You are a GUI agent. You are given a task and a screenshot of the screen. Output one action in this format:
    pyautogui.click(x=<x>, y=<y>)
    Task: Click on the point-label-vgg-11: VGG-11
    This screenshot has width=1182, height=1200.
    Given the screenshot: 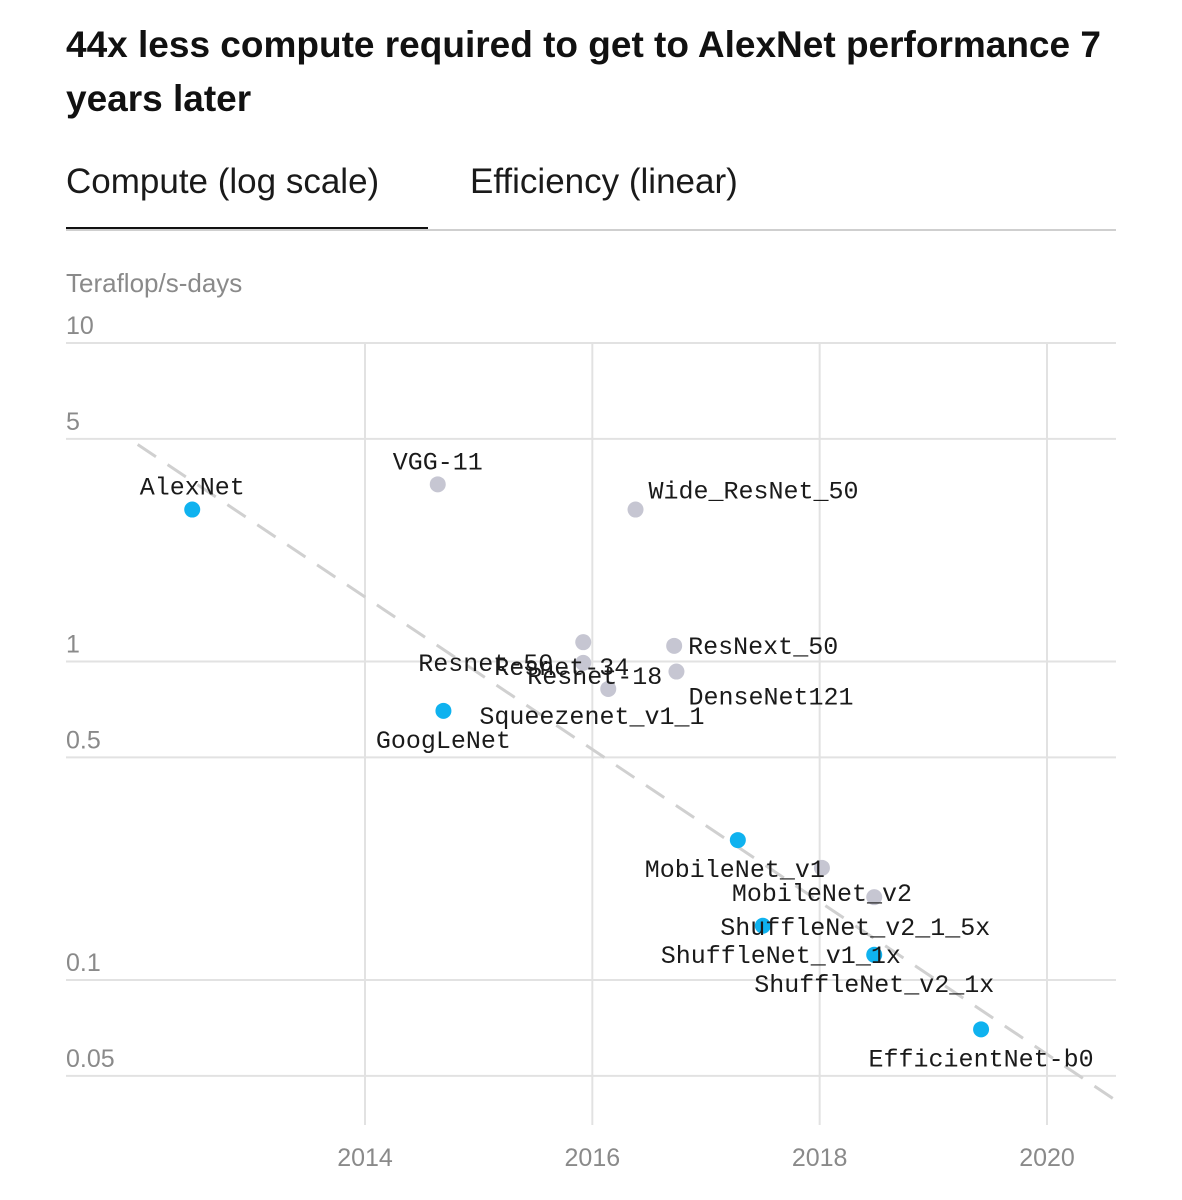 What is the action you would take?
    pyautogui.click(x=438, y=462)
    